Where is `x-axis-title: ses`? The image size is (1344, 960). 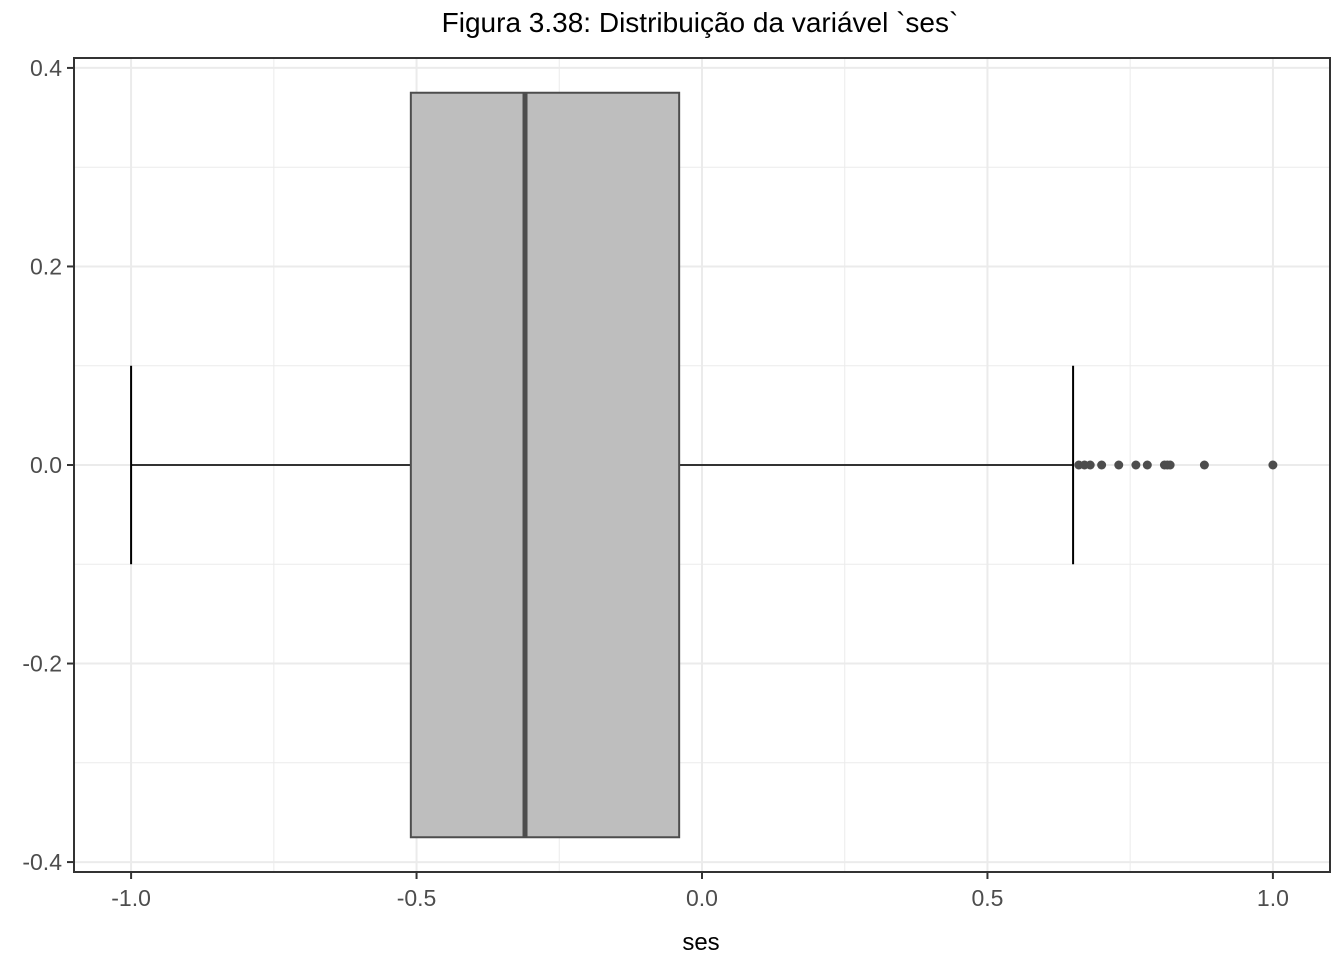 x-axis-title: ses is located at coordinates (700, 942).